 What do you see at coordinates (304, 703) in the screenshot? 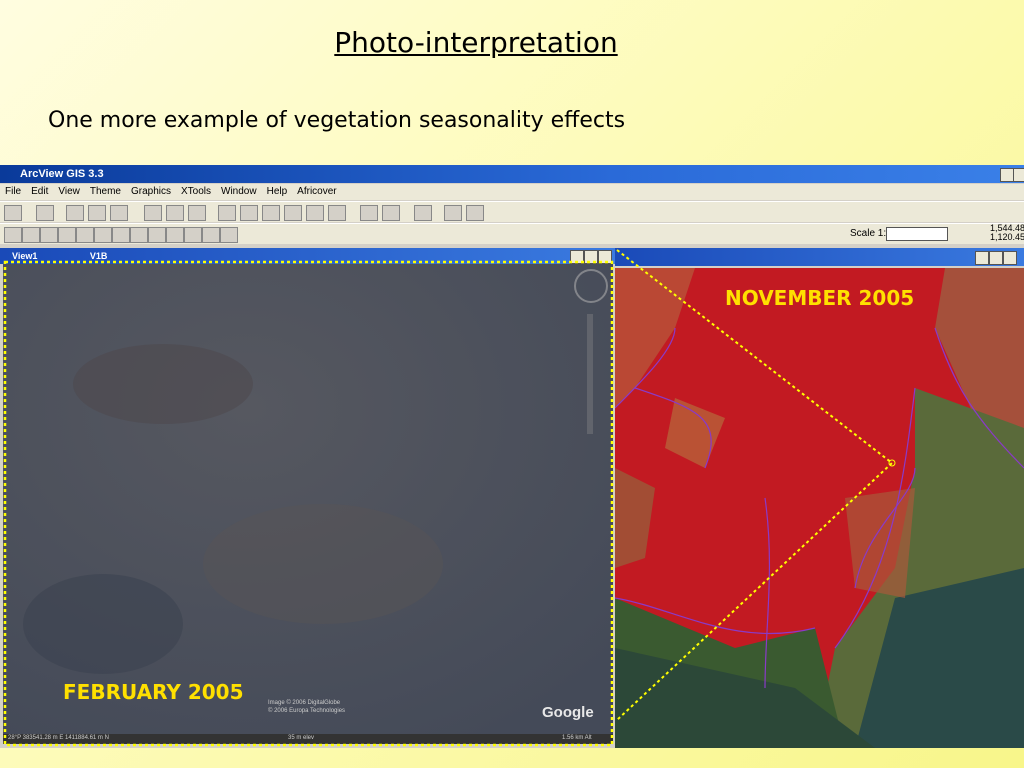
I see `image-credit: Image © 2006 DigitalGlobe` at bounding box center [304, 703].